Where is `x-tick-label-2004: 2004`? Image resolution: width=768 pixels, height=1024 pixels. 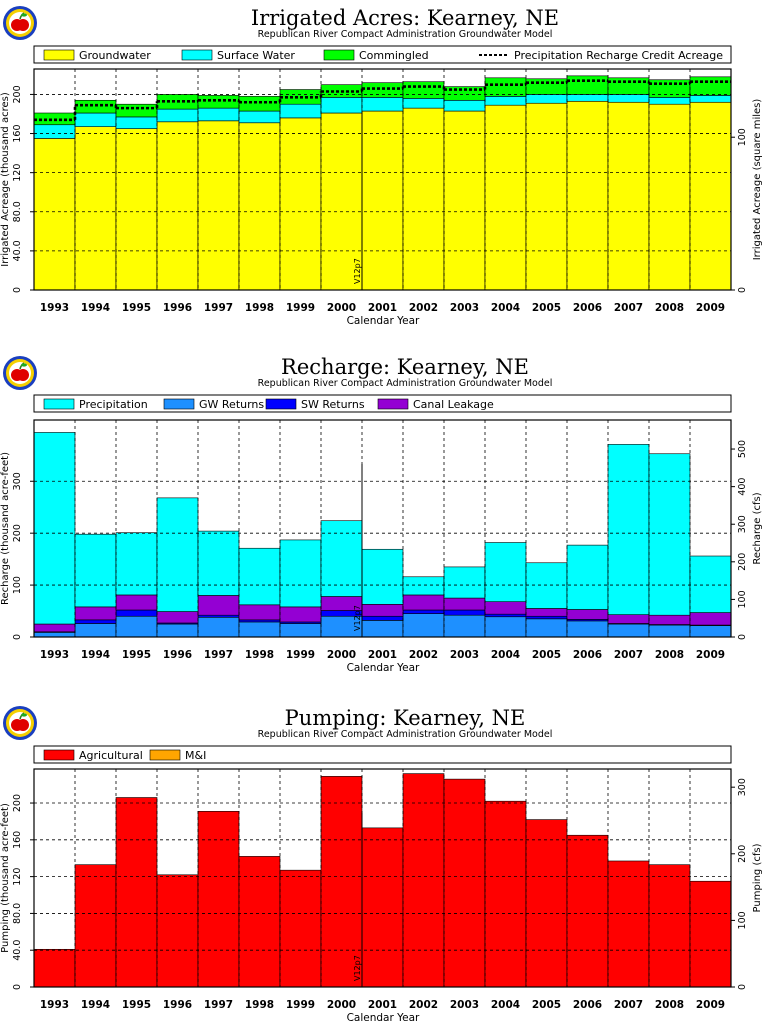
x-tick-label-2004: 2004 is located at coordinates (505, 308).